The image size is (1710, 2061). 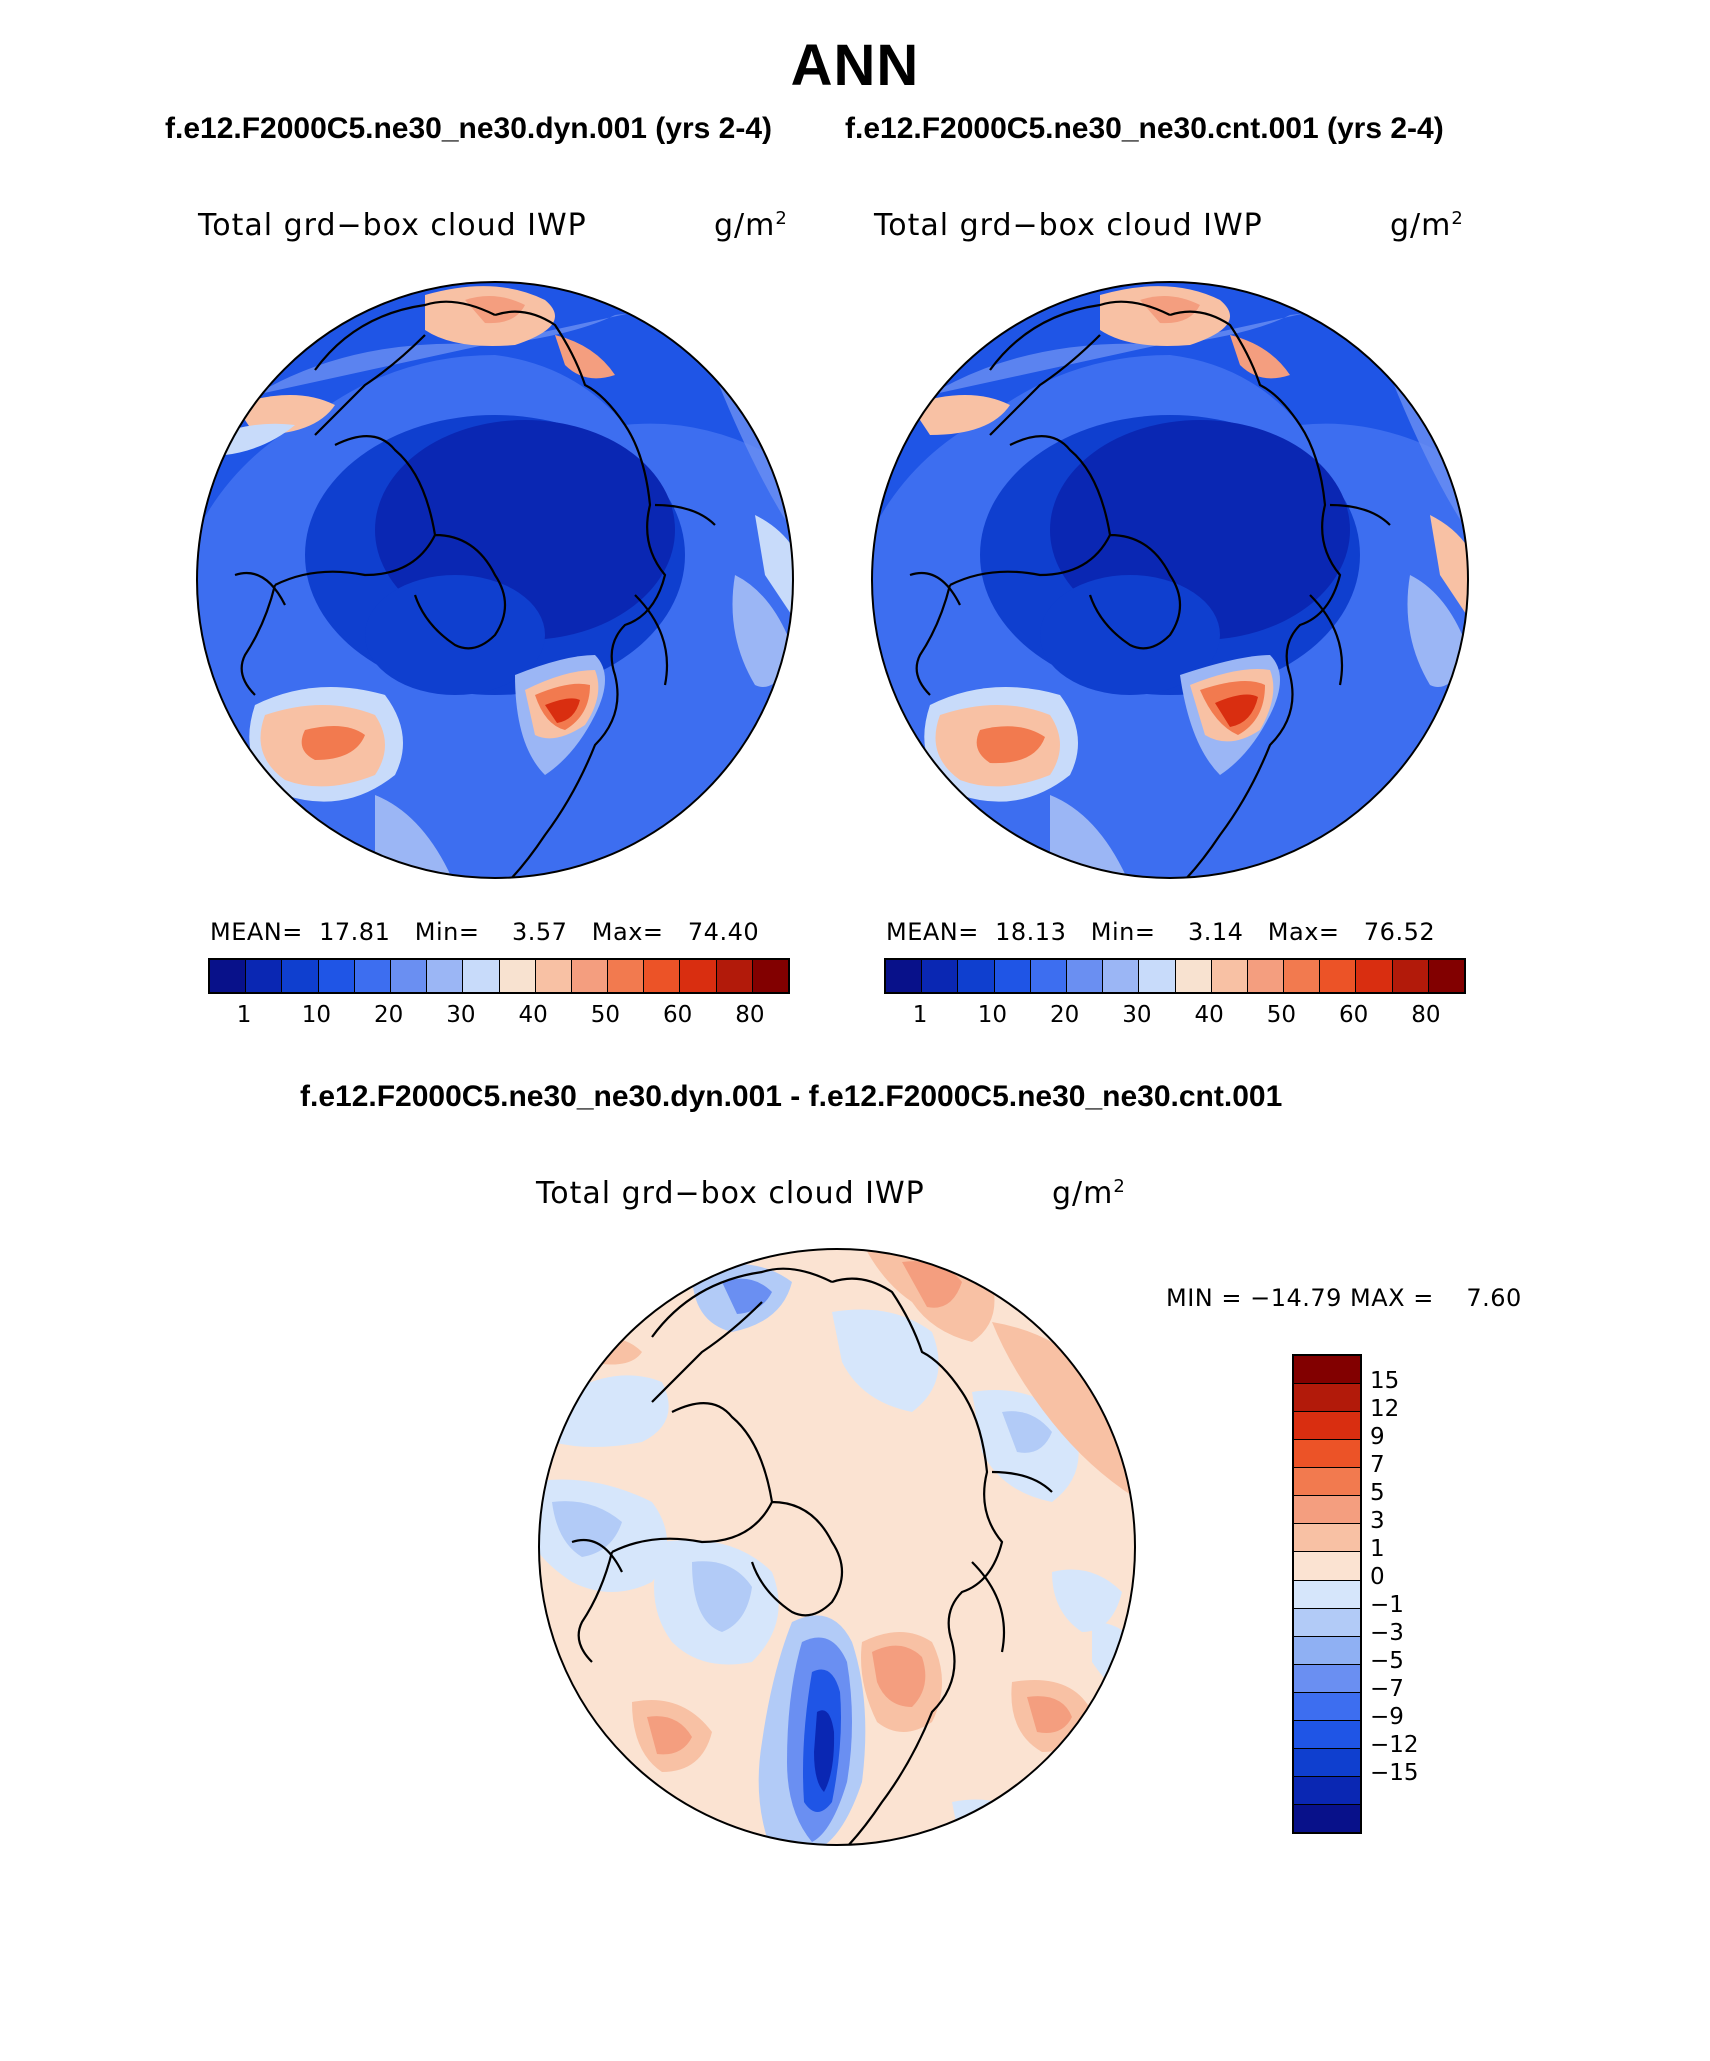 I want to click on panel2-colorbar-tick-label: 60, so click(x=1353, y=1015).